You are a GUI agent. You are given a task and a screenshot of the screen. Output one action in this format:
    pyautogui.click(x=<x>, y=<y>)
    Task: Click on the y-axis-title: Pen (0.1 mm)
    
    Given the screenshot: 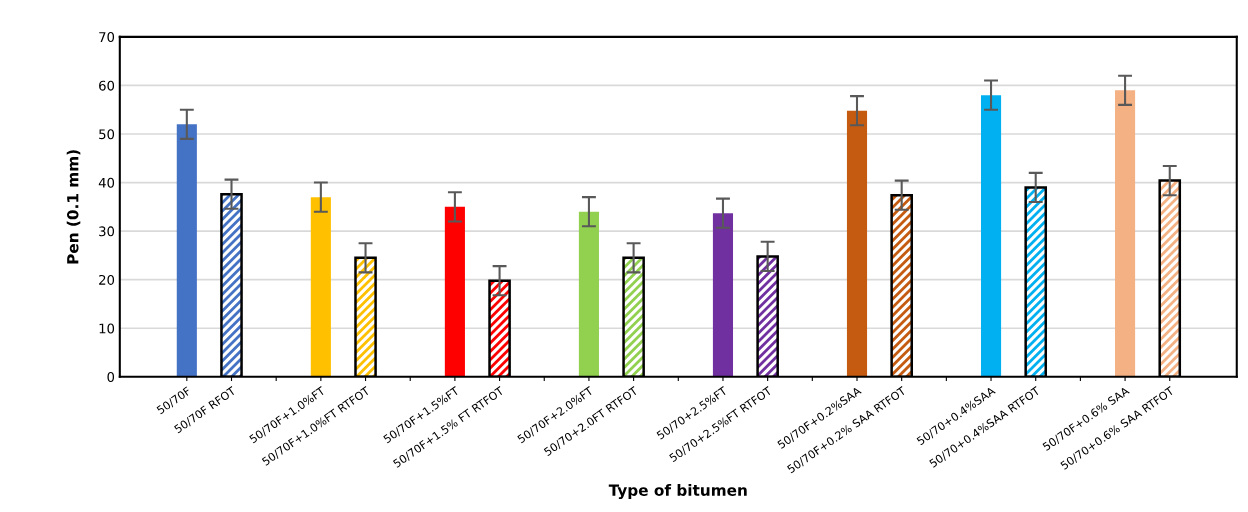 What is the action you would take?
    pyautogui.click(x=73, y=207)
    